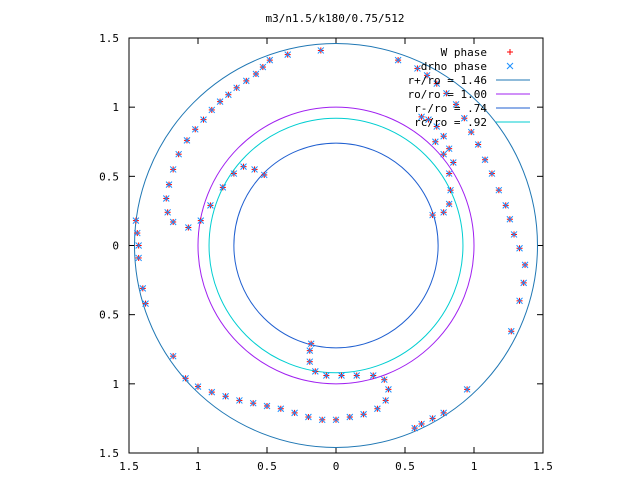 This screenshot has width=640, height=480. Describe the element at coordinates (464, 52) in the screenshot. I see `legend-label: W phase` at that location.